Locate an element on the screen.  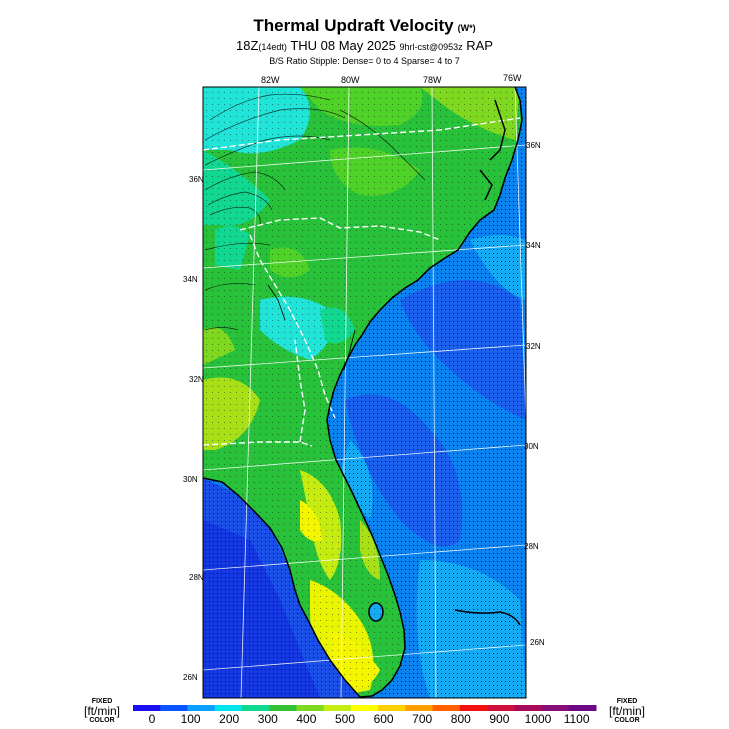
legend-tick-label: 700 is located at coordinates (422, 719).